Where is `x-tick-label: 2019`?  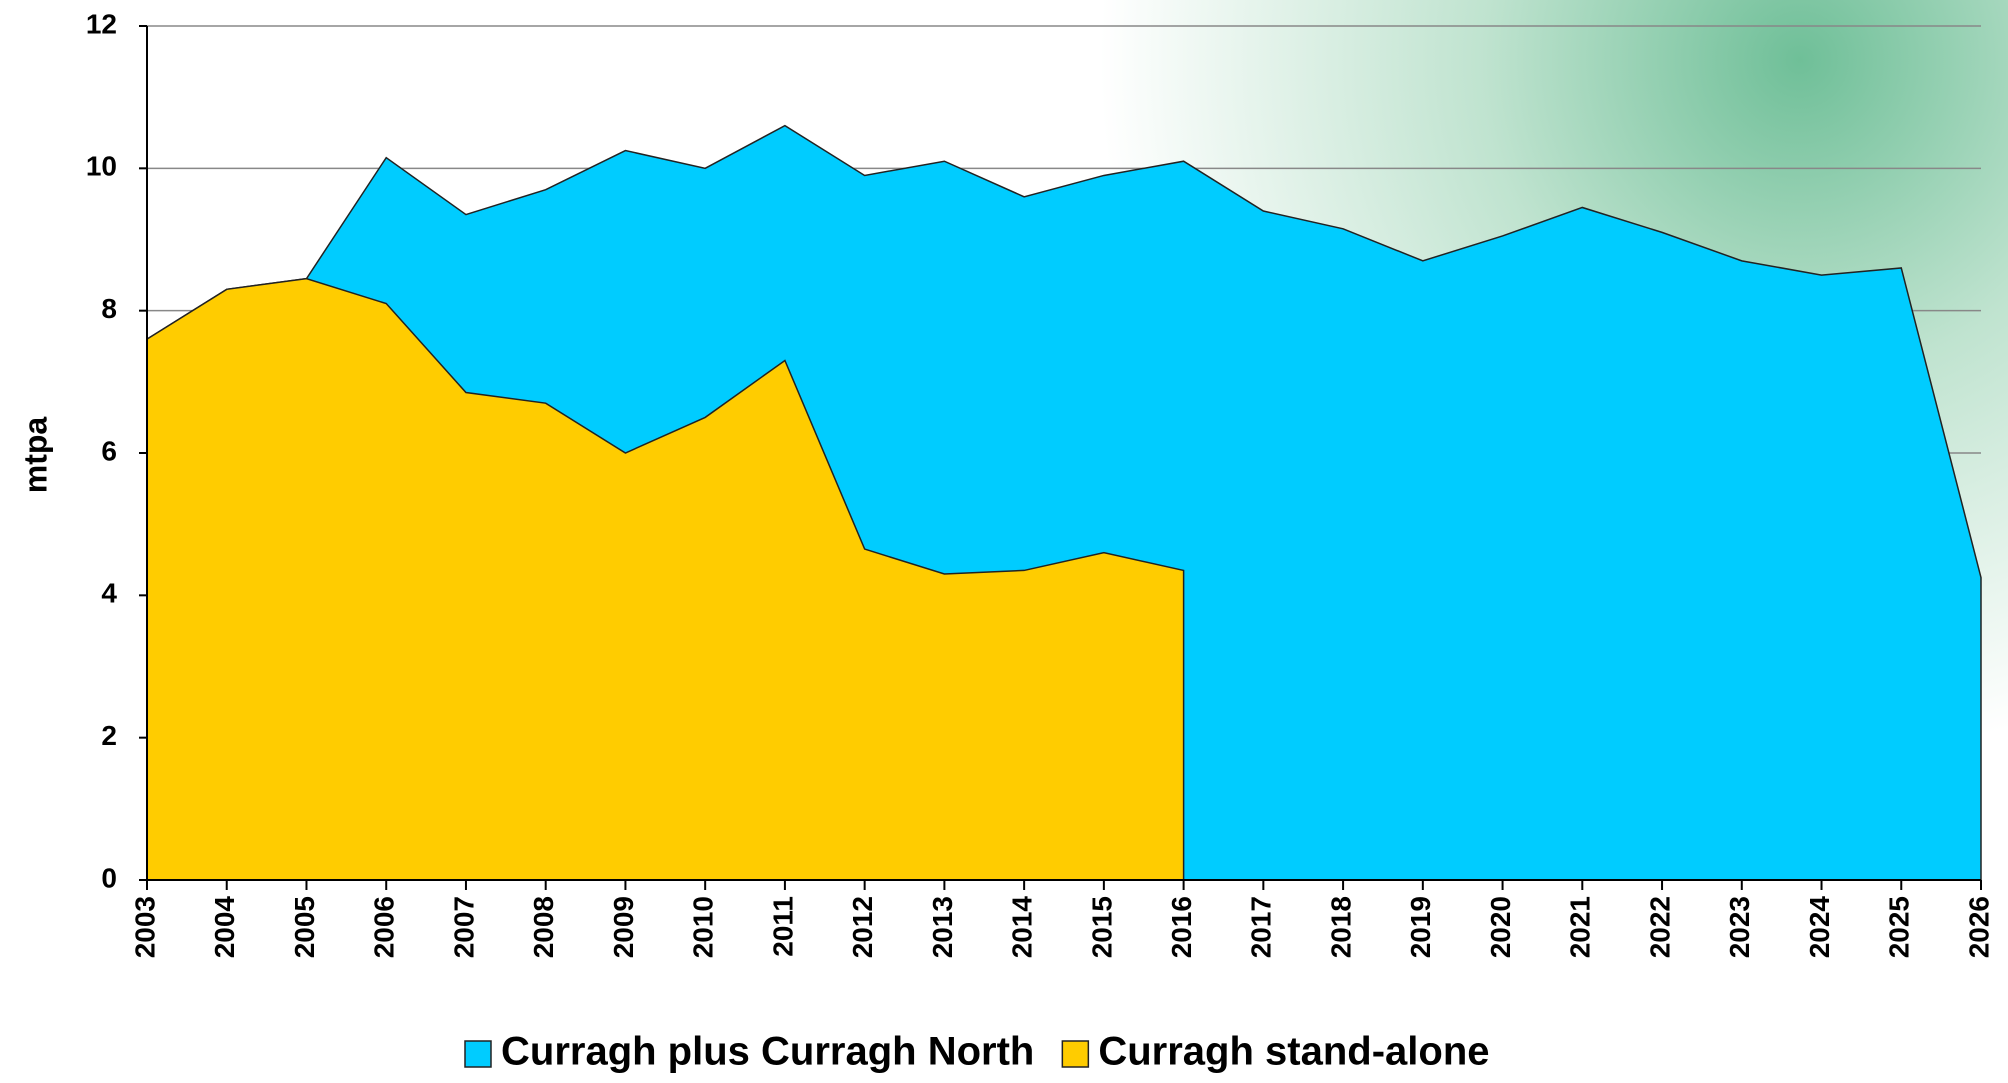 x-tick-label: 2019 is located at coordinates (1420, 927).